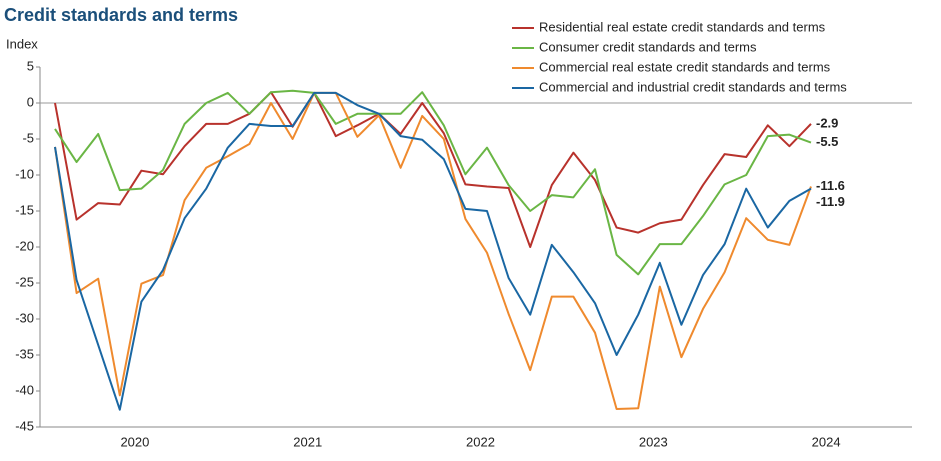 Image resolution: width=941 pixels, height=461 pixels. What do you see at coordinates (24, 389) in the screenshot?
I see `y-tick-label: -40` at bounding box center [24, 389].